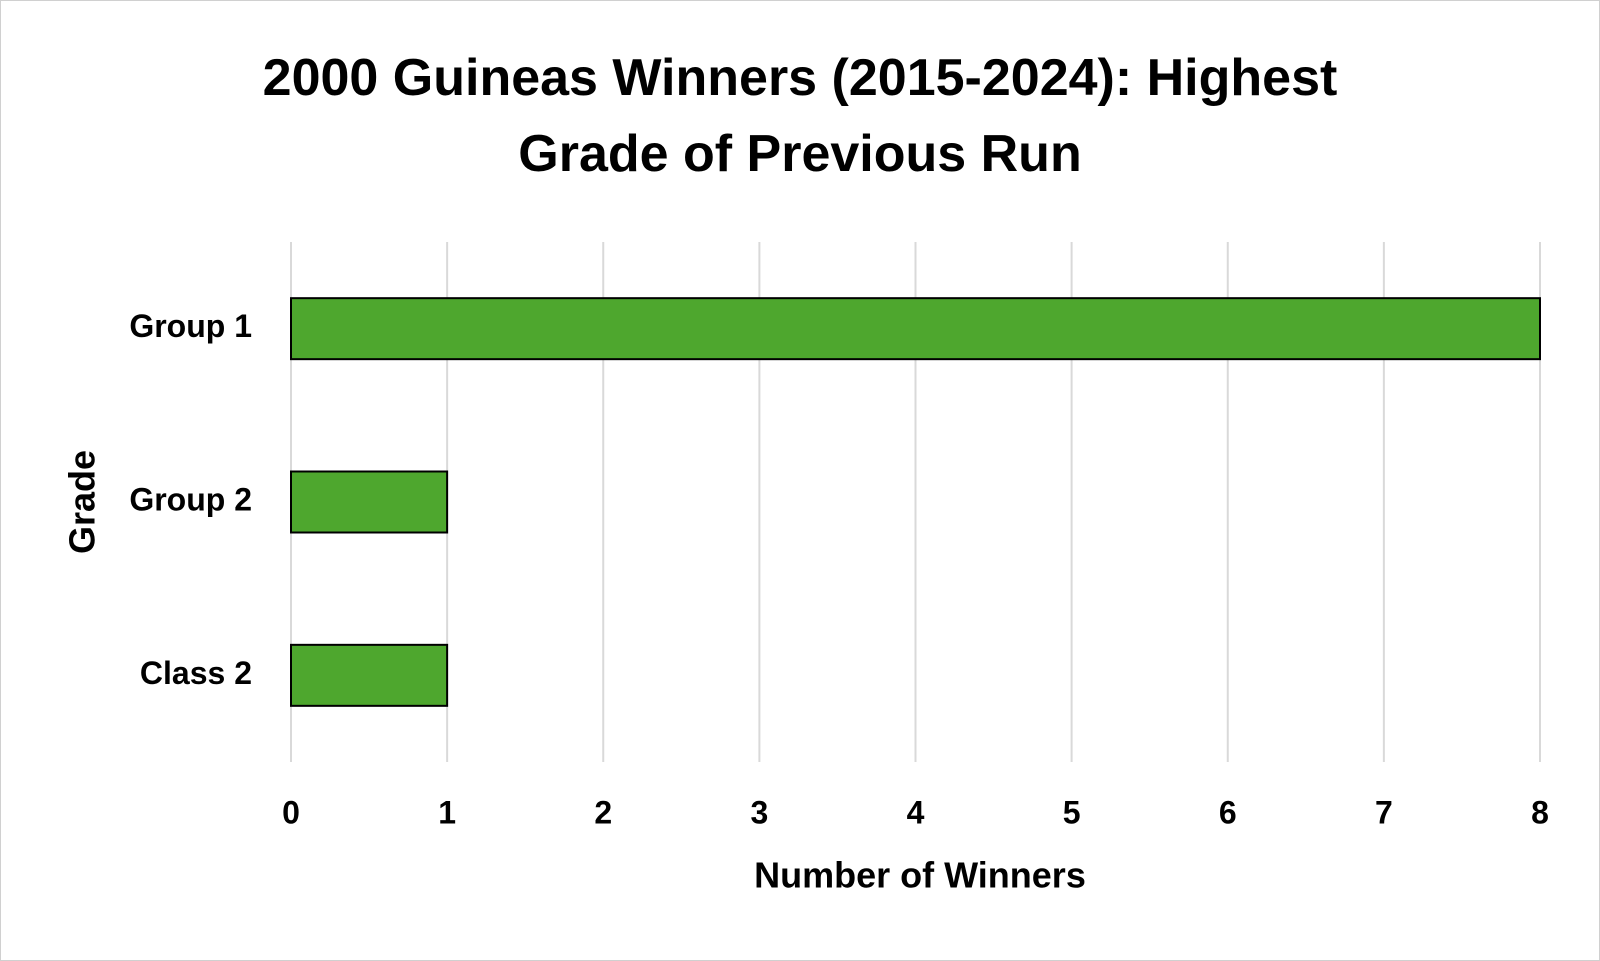 Image resolution: width=1600 pixels, height=961 pixels. I want to click on x-tick-label: 5, so click(1072, 812).